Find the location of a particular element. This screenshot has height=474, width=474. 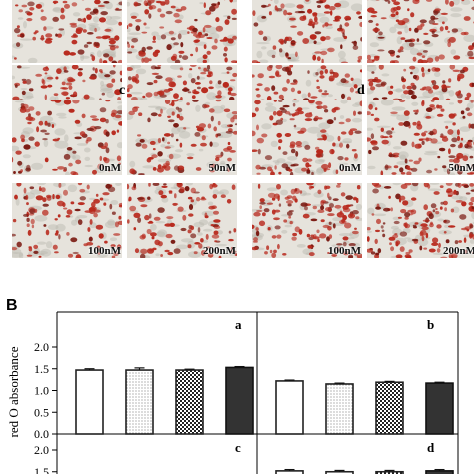

section-b-label: B is located at coordinates (12, 305).